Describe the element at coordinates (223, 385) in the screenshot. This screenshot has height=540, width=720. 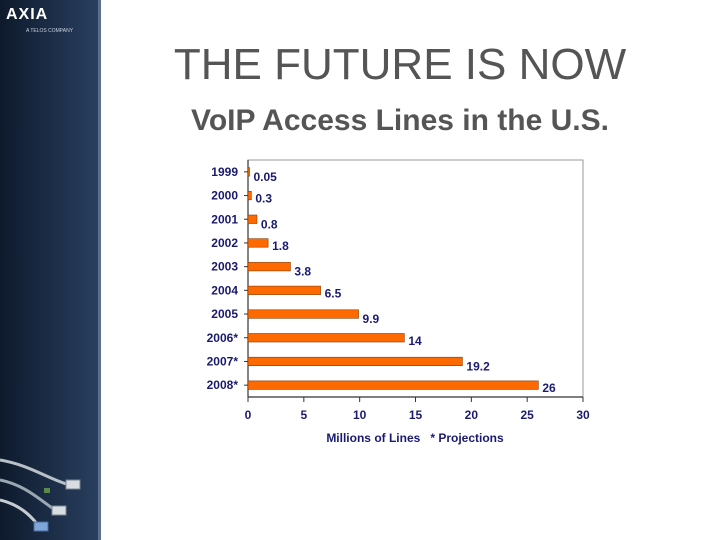
I see `category-label-9: 2008*` at that location.